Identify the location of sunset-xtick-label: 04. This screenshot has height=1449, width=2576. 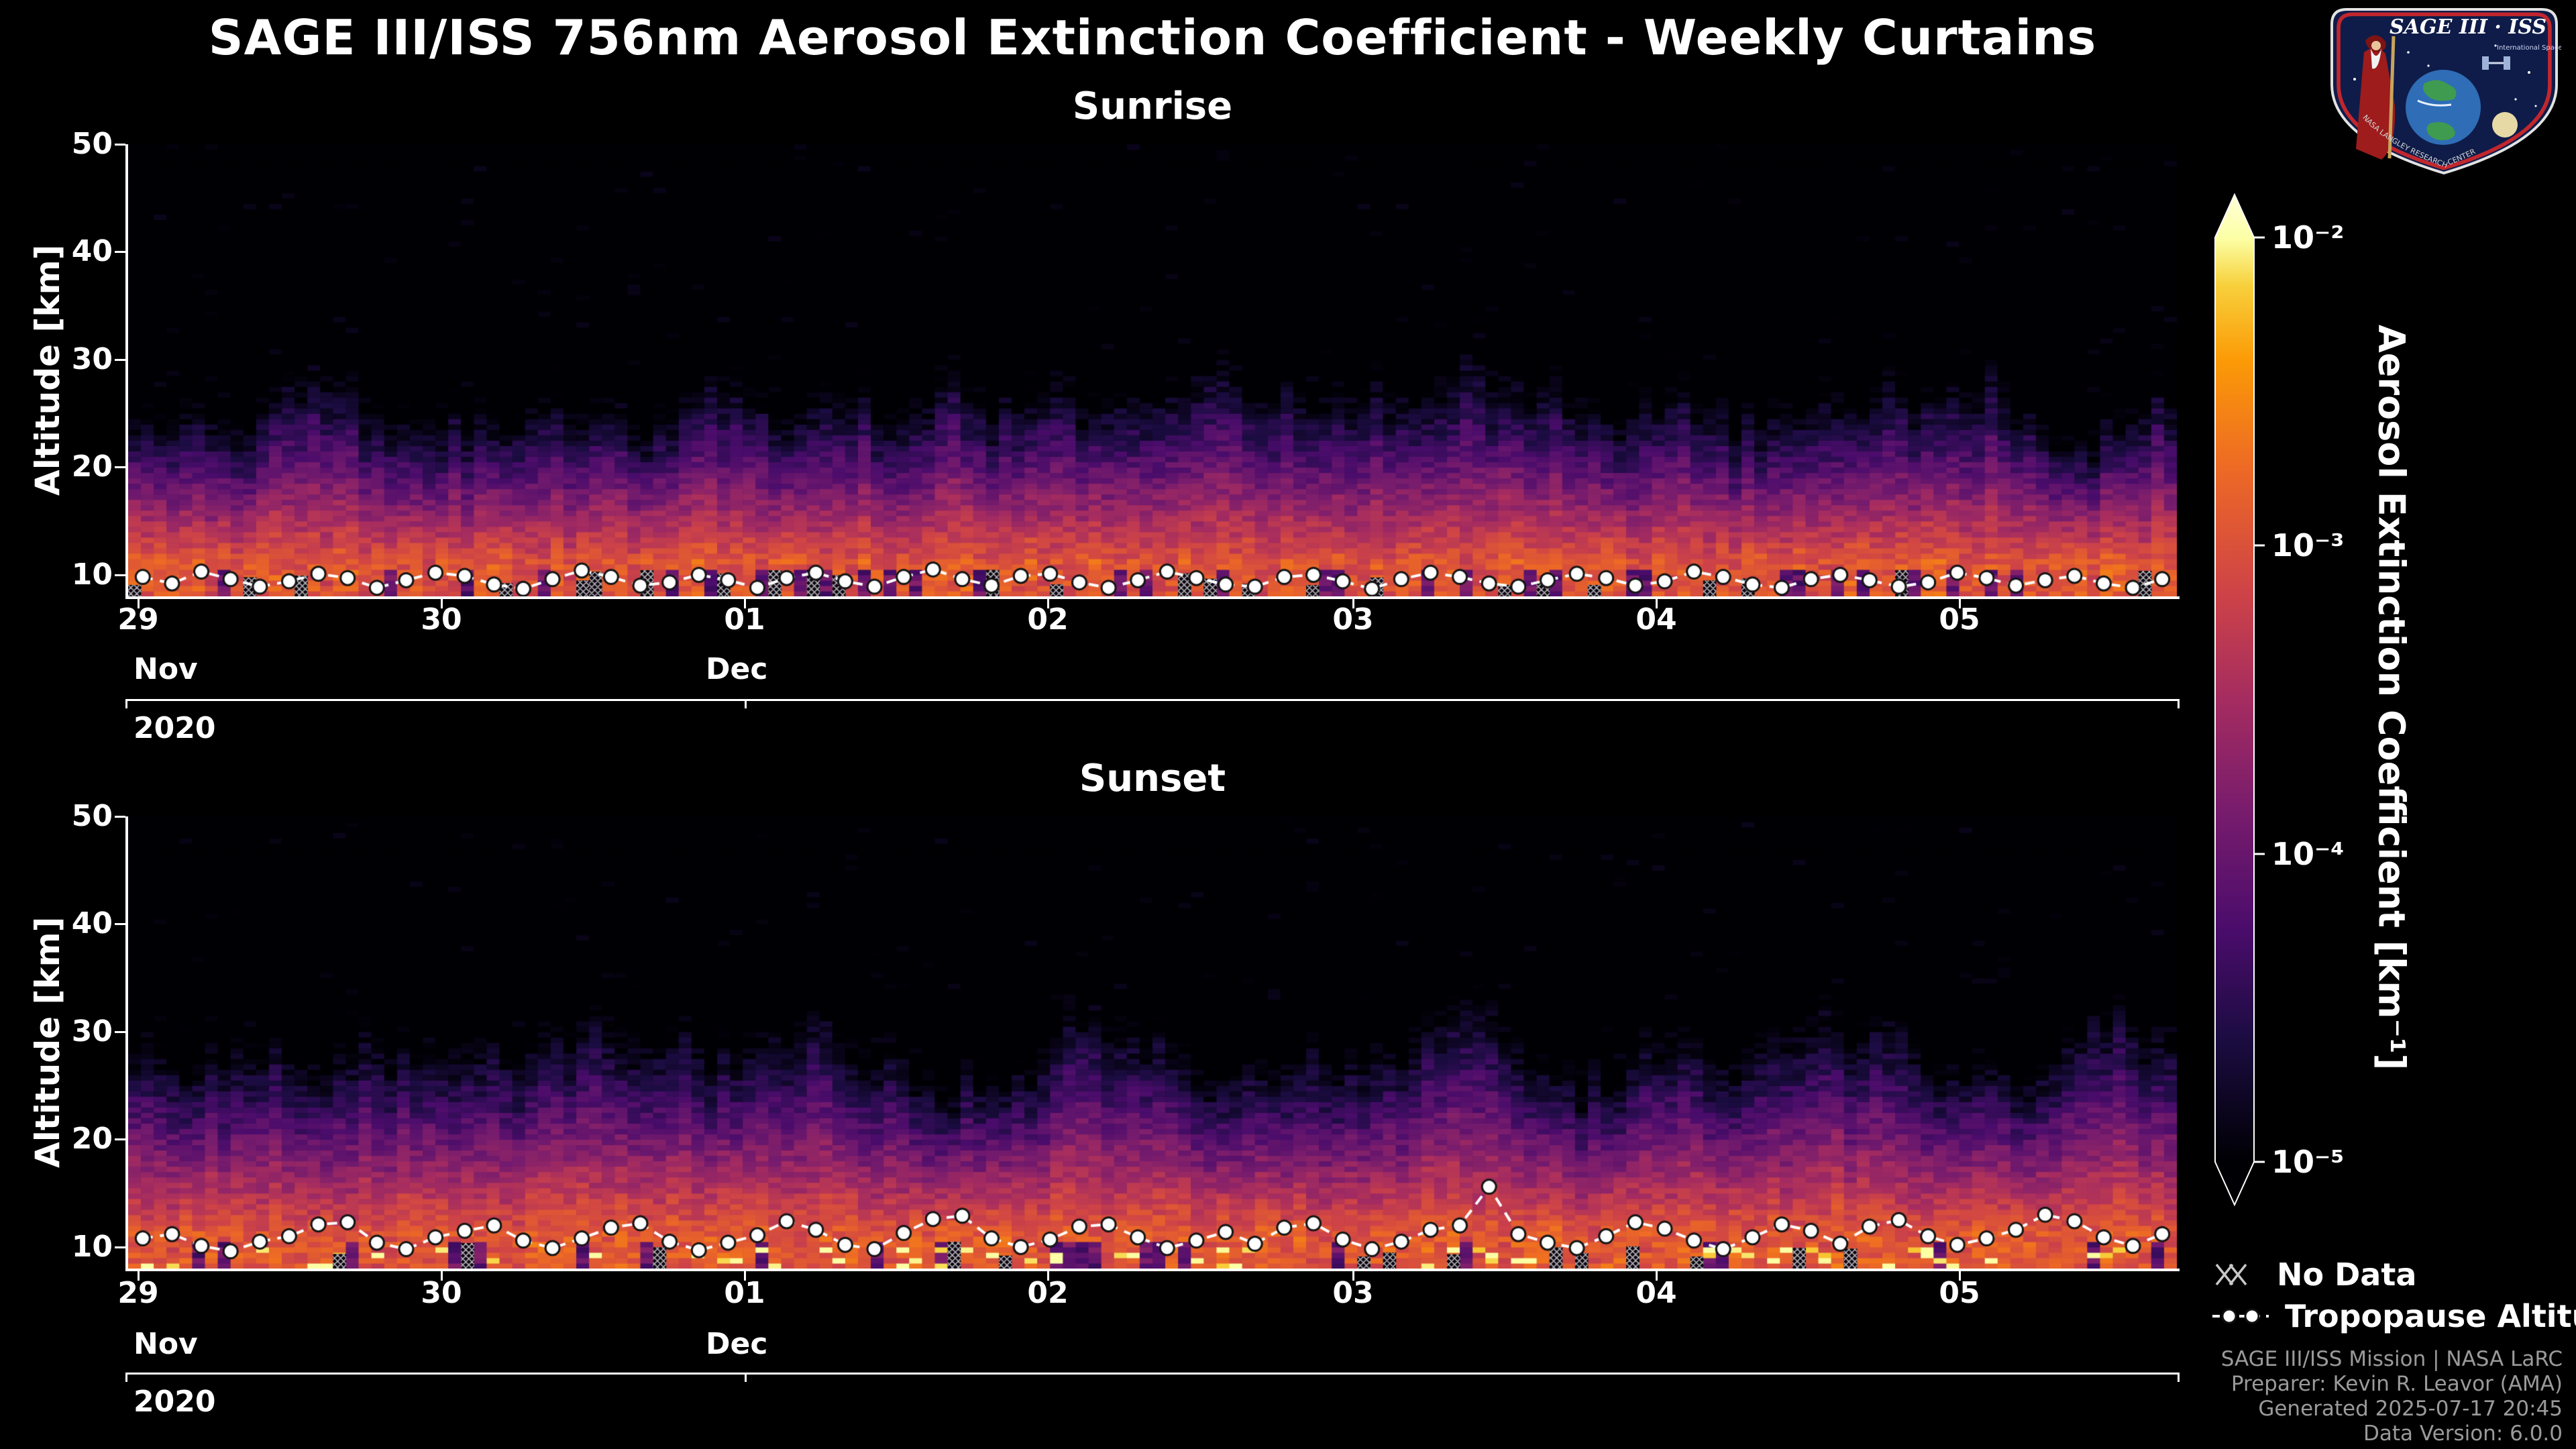
(1656, 1293).